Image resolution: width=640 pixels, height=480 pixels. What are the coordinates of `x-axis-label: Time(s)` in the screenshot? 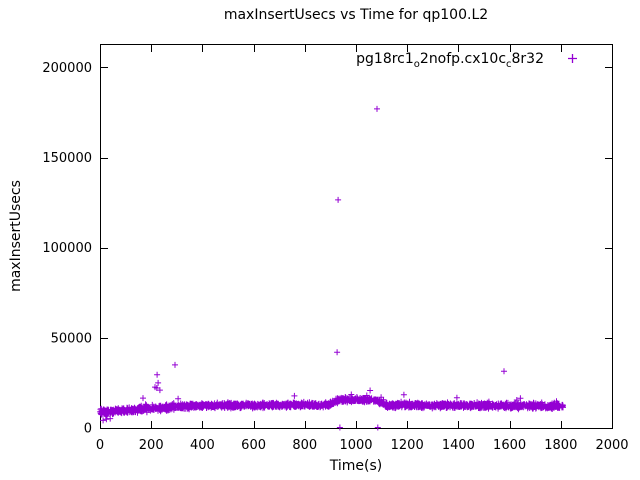 It's located at (356, 466).